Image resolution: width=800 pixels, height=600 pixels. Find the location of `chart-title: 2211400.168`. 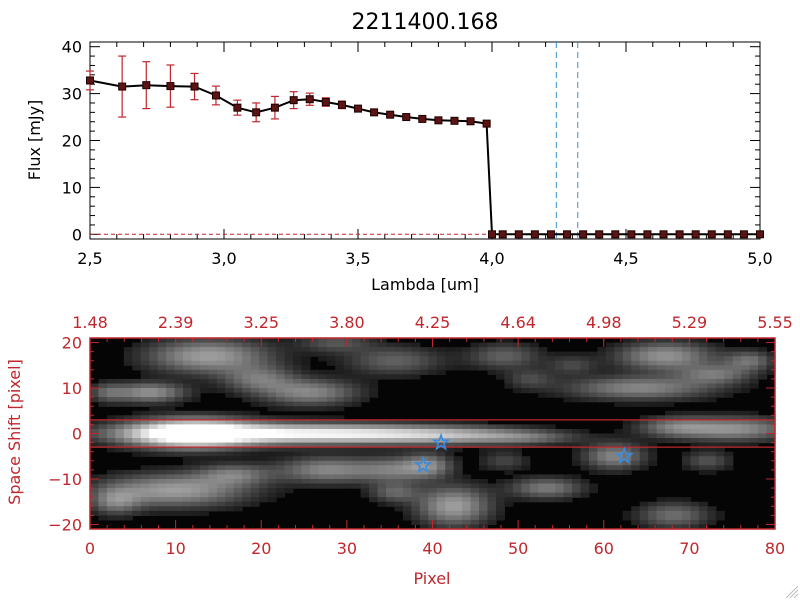

chart-title: 2211400.168 is located at coordinates (425, 22).